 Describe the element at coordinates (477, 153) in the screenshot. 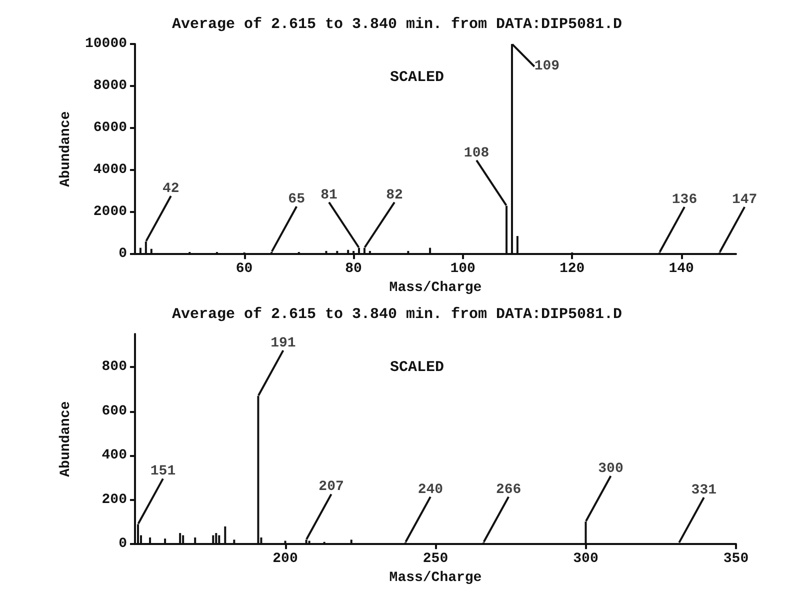

I see `annotation: 108` at that location.